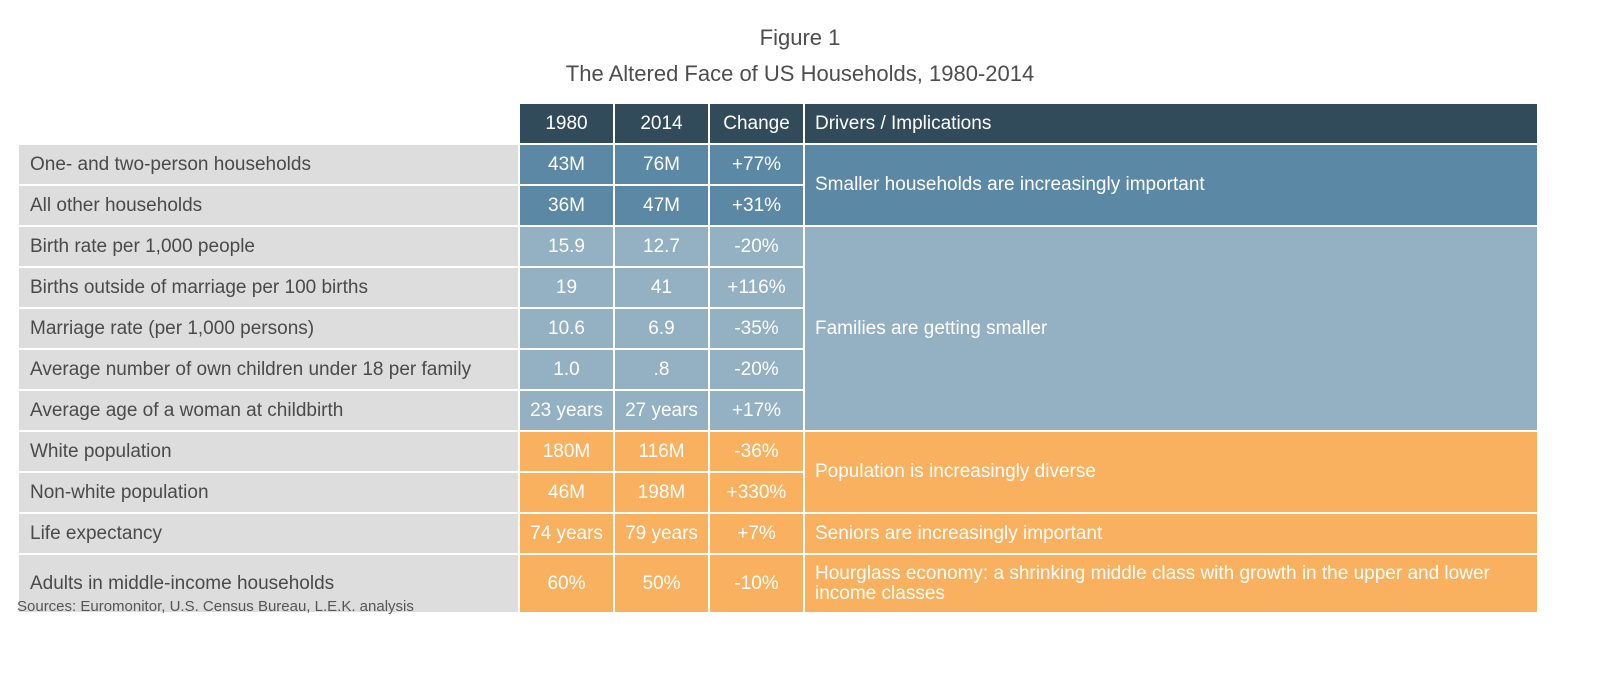  I want to click on value-change: +330%, so click(756, 492).